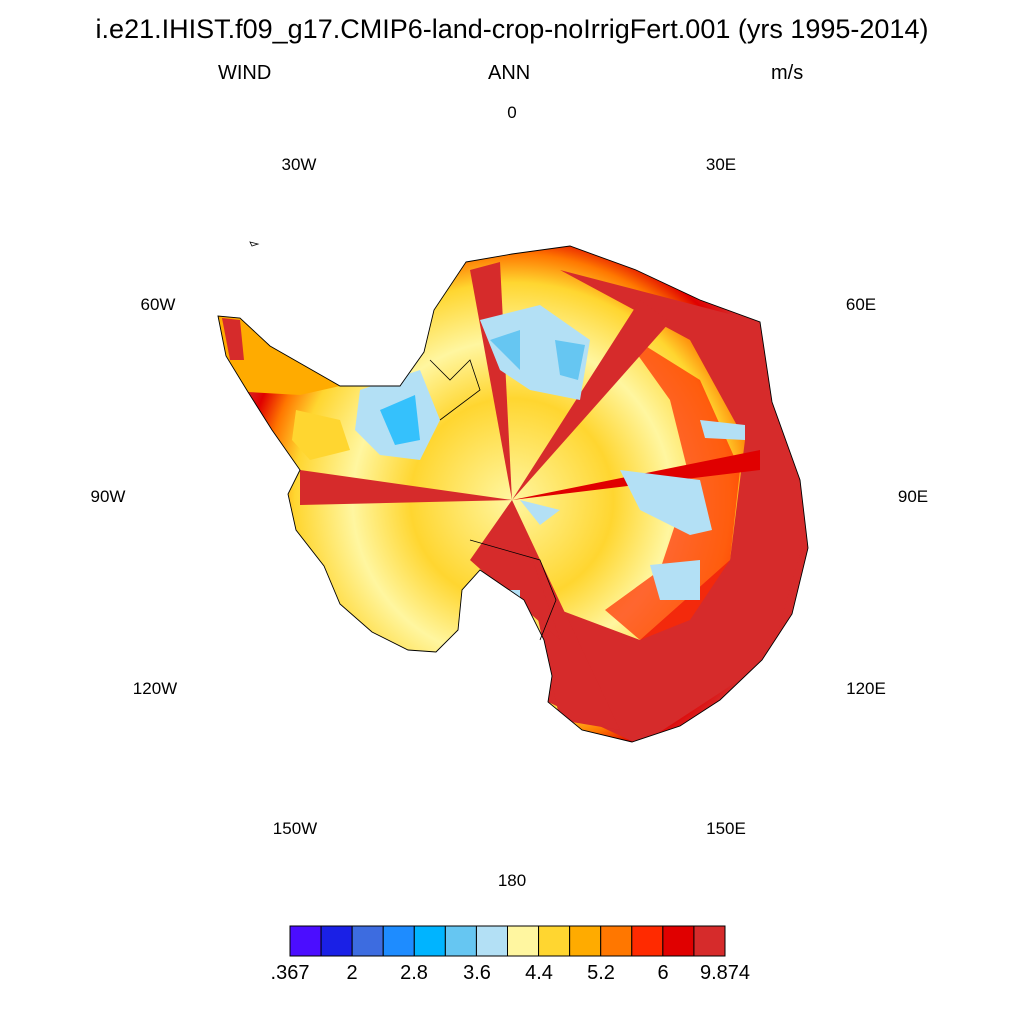  I want to click on variable-label: WIND, so click(245, 73).